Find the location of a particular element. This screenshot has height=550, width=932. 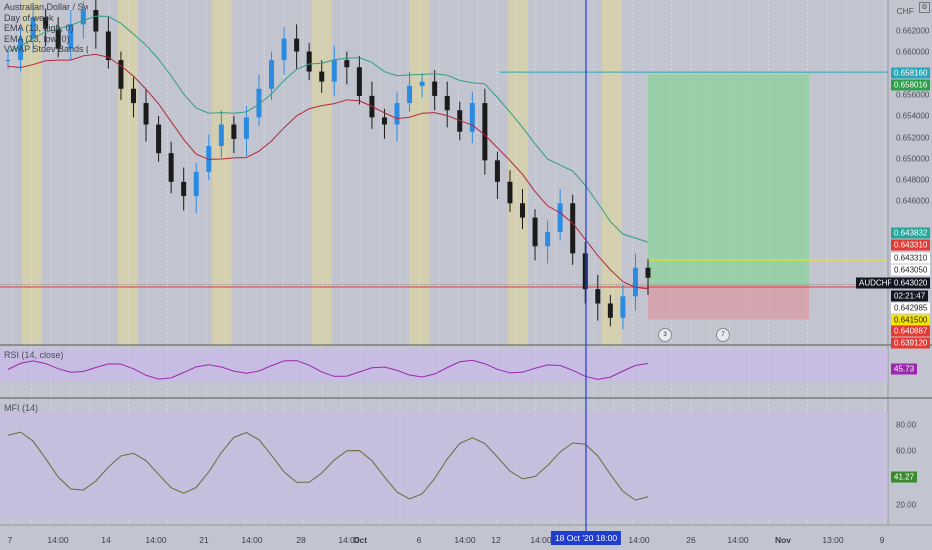

mfi-axis-label: 60.00 is located at coordinates (906, 451).